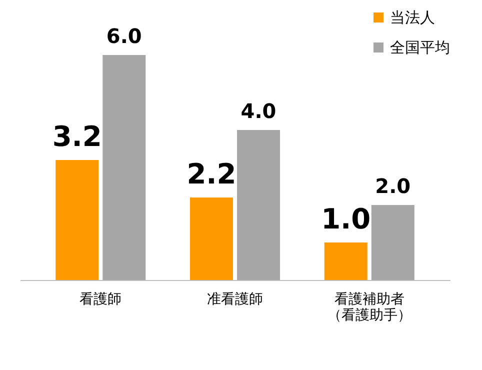 The image size is (482, 370). What do you see at coordinates (124, 36) in the screenshot?
I see `data-label: 6.0` at bounding box center [124, 36].